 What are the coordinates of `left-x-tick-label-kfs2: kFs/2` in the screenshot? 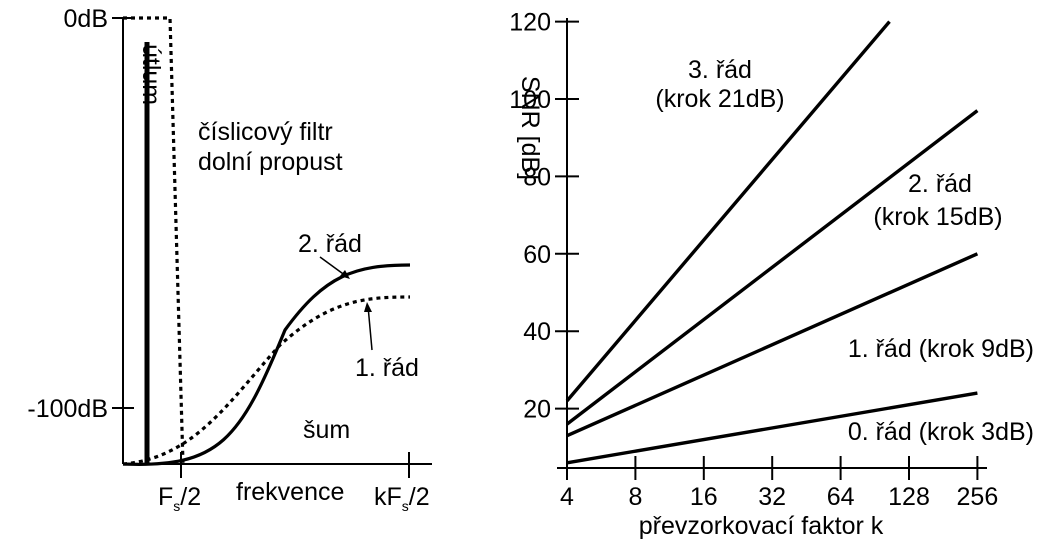 It's located at (402, 498).